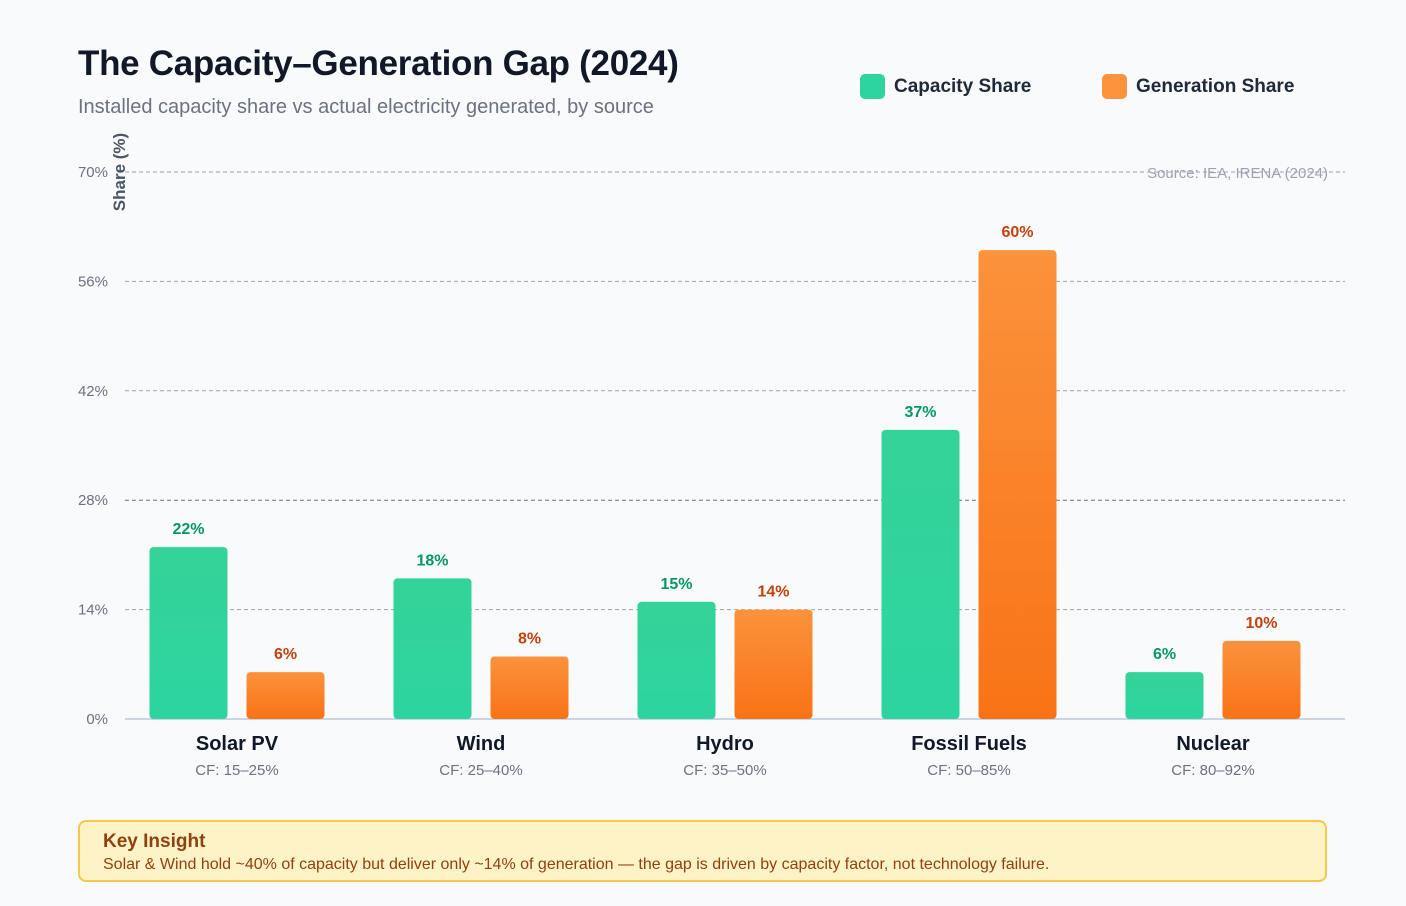 Image resolution: width=1406 pixels, height=906 pixels. I want to click on x-category-label: Solar PV, so click(237, 744).